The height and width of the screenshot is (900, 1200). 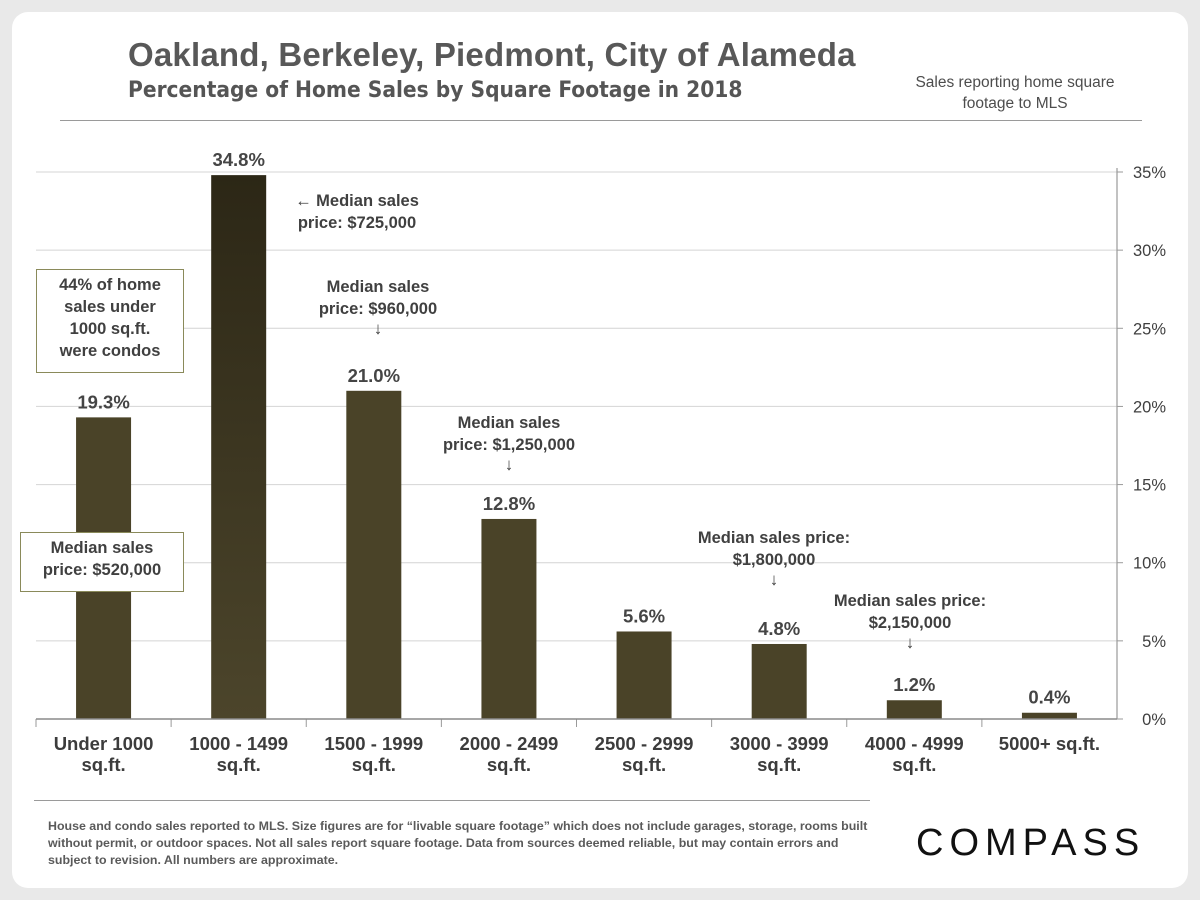 I want to click on y-tick-label: 5%, so click(x=1154, y=642).